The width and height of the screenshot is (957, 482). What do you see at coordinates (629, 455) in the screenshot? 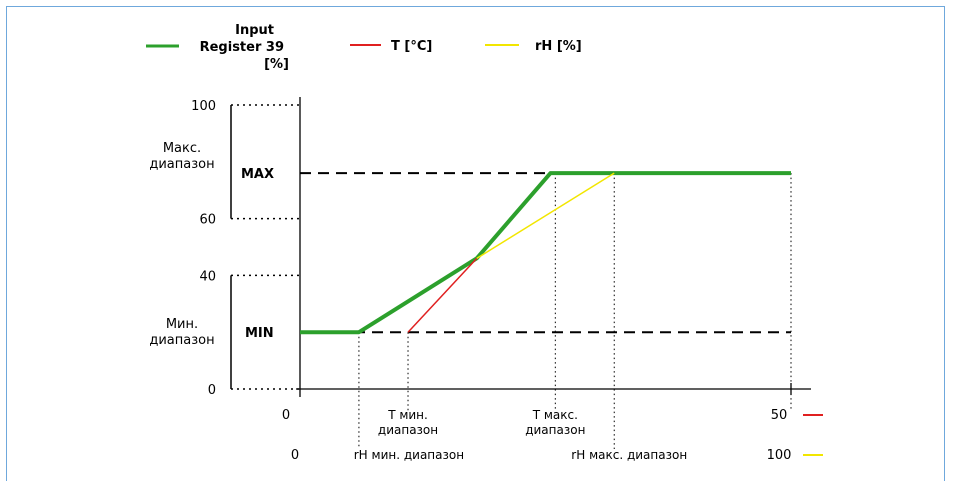
I see `rh-max-range-label: rH макс. диапазон` at bounding box center [629, 455].